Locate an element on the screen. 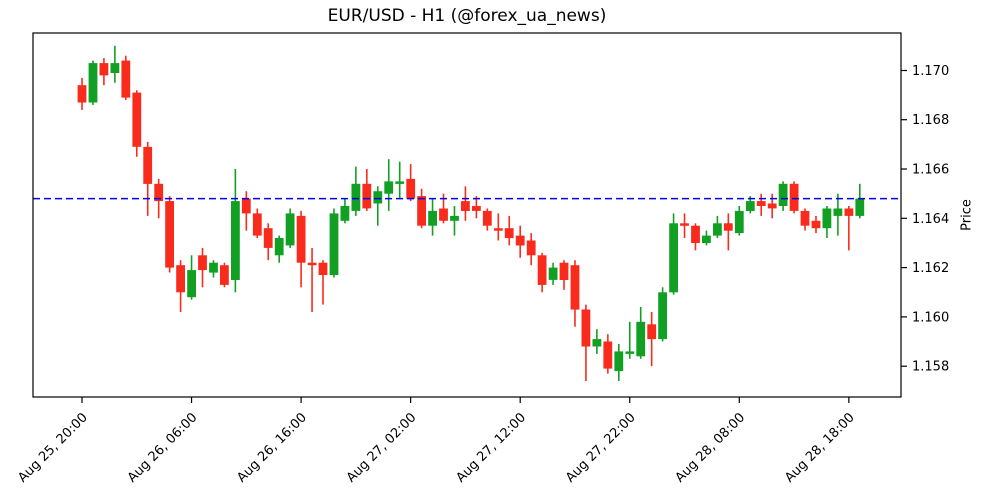  x-tick-label: Aug 26, 16:00 is located at coordinates (272, 448).